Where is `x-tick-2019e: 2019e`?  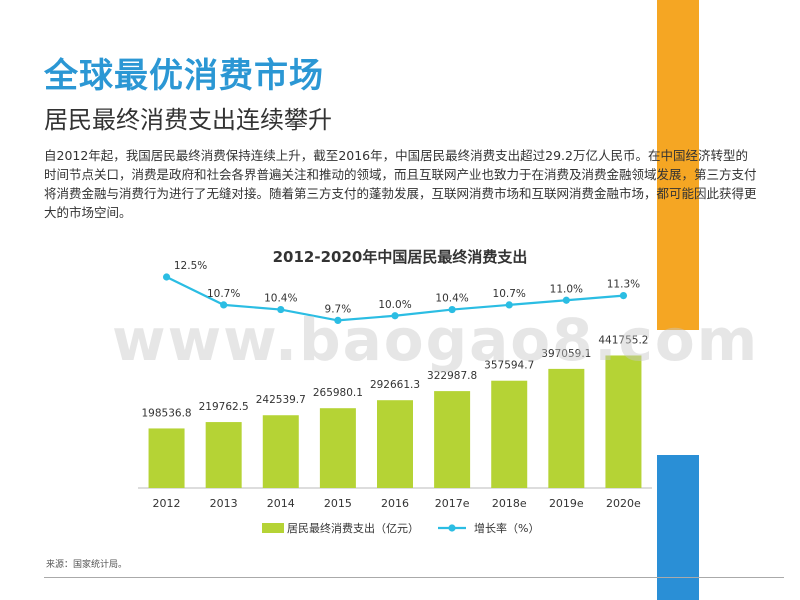 x-tick-2019e: 2019e is located at coordinates (566, 503).